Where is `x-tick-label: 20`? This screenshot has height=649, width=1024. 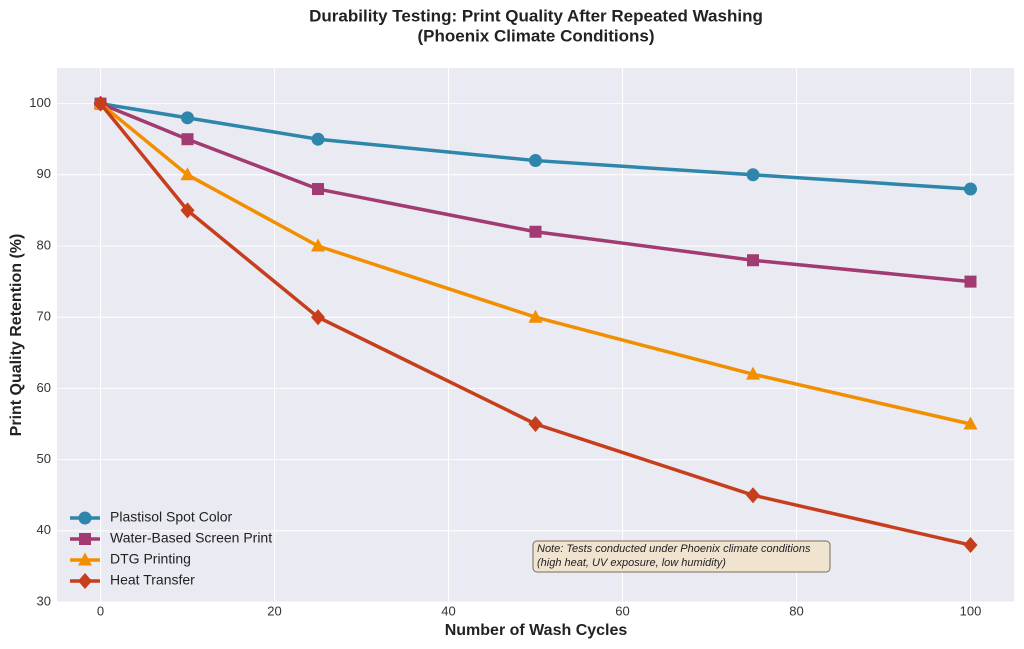
x-tick-label: 20 is located at coordinates (274, 610).